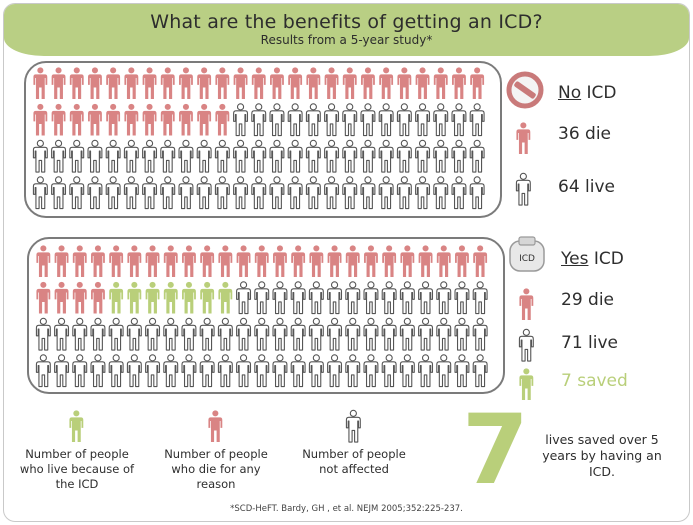 The width and height of the screenshot is (693, 525). What do you see at coordinates (346, 40) in the screenshot?
I see `page-subtitle: Results from a 5-year study*` at bounding box center [346, 40].